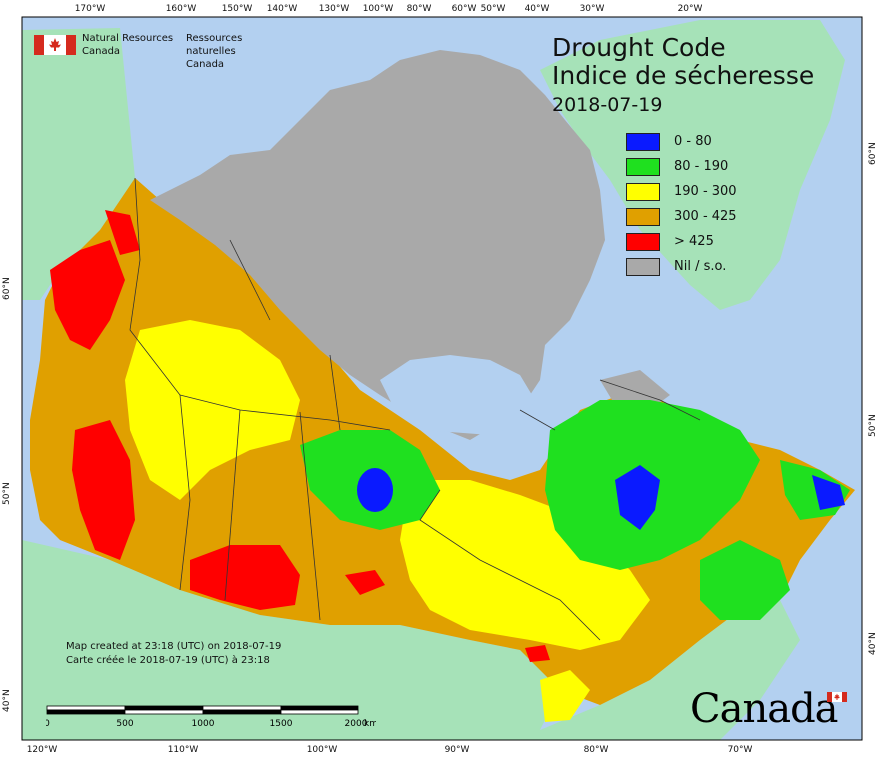 The height and width of the screenshot is (760, 880). What do you see at coordinates (705, 191) in the screenshot?
I see `legend-label: 190 - 300` at bounding box center [705, 191].